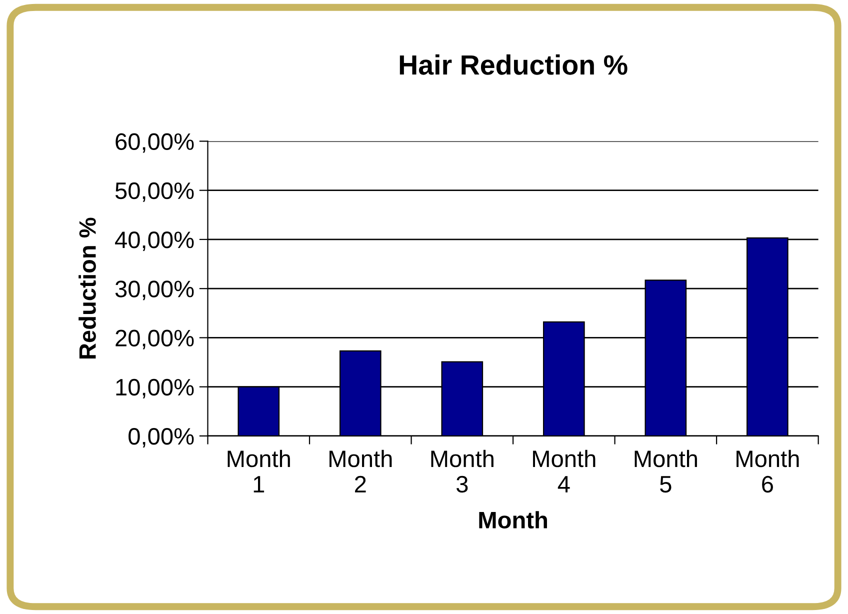  What do you see at coordinates (767, 471) in the screenshot?
I see `x-tick-label: Month 6` at bounding box center [767, 471].